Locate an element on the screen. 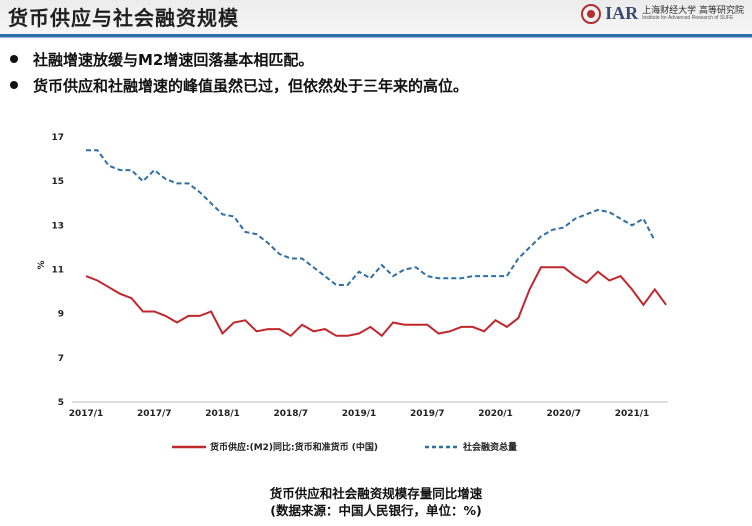 This screenshot has height=526, width=752. header-accent-bar is located at coordinates (376, 35).